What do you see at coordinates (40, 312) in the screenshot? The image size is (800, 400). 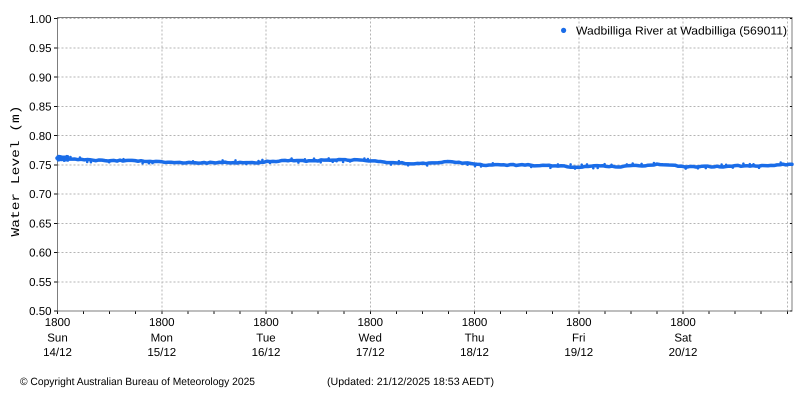 I see `svg-text: 0.50` at bounding box center [40, 312].